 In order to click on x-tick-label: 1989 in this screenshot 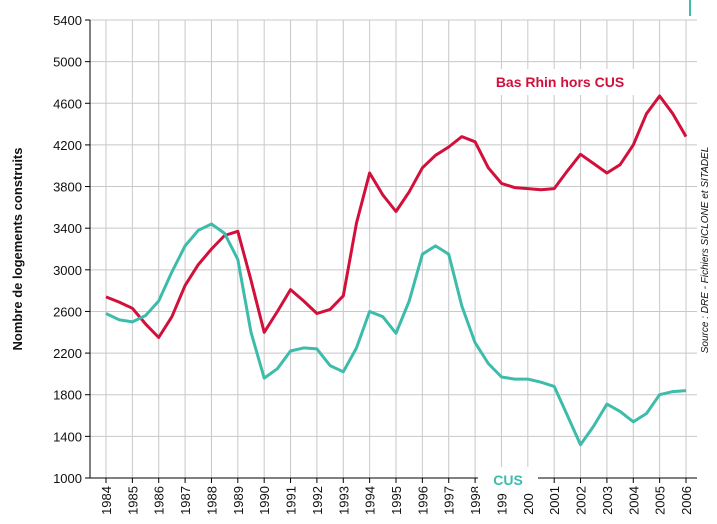, I will do `click(238, 500)`.